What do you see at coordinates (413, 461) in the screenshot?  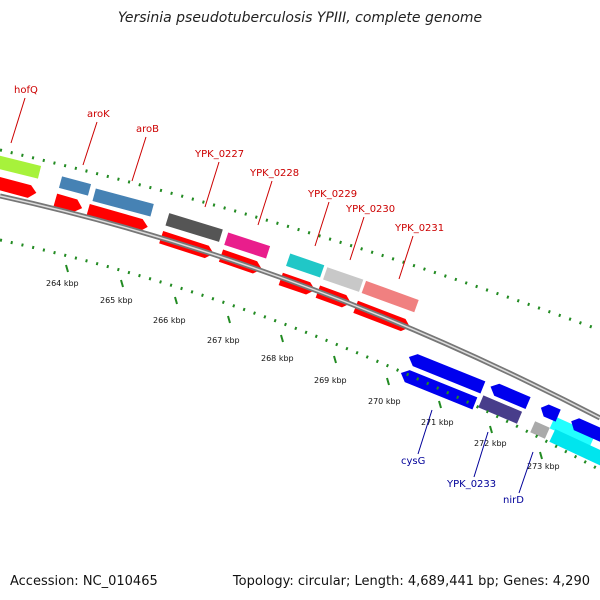 I see `gene-label-cysg: cysG` at bounding box center [413, 461].